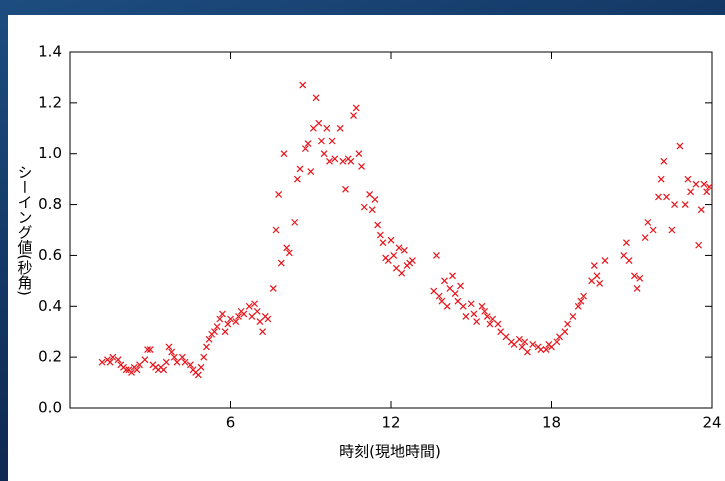 The height and width of the screenshot is (481, 725). Describe the element at coordinates (50, 255) in the screenshot. I see `y-tick-label: 0.6` at that location.